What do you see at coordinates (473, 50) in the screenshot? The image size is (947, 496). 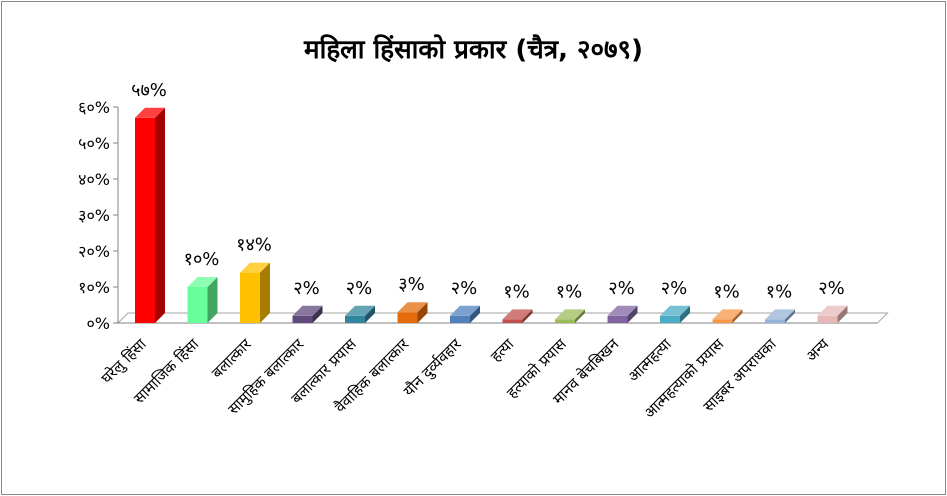 I see `chart-title: महिला हिंसाको प्रकार (चैत्र, २०७९)` at bounding box center [473, 50].